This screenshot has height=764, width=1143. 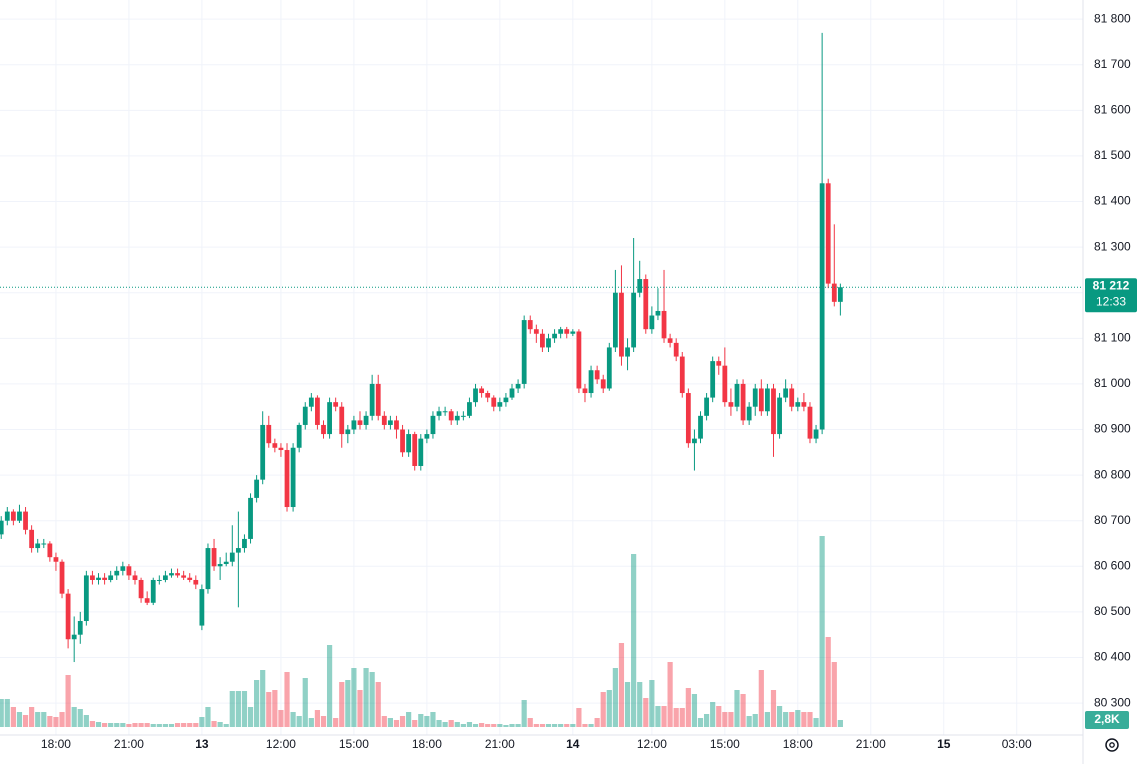 I want to click on y-tick-label: 81 000, so click(x=1112, y=383).